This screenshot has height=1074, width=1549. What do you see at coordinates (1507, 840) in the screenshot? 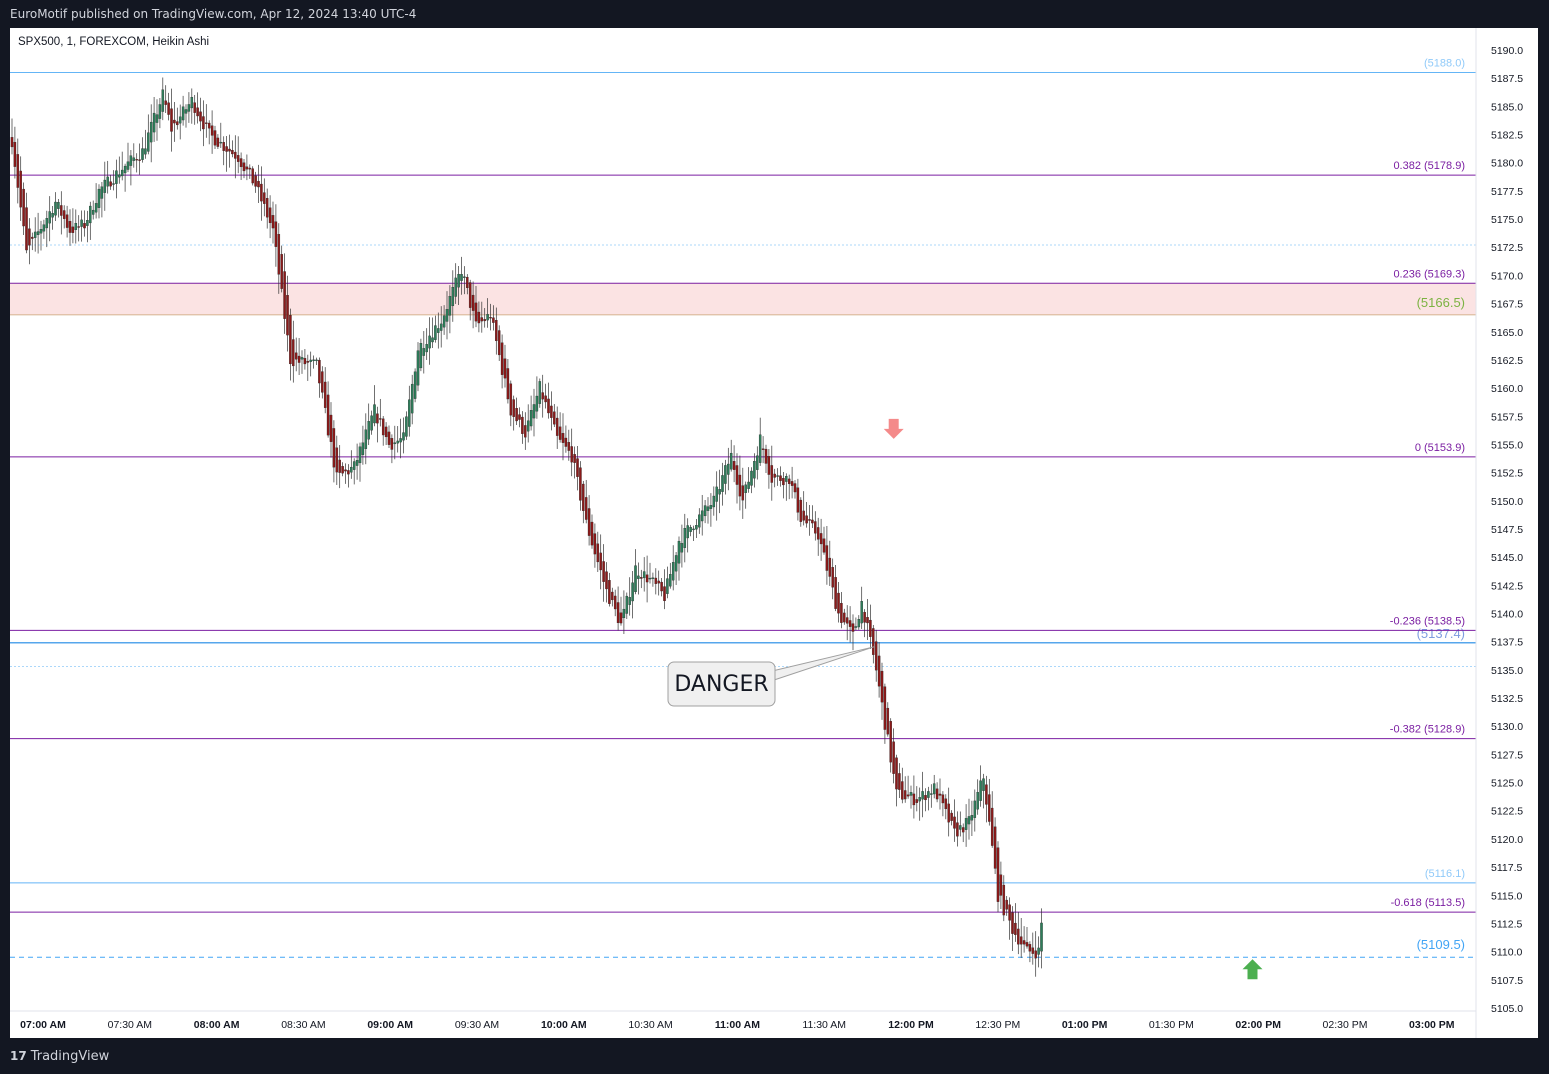
I see `y-tick-label: 5120.0` at bounding box center [1507, 840].